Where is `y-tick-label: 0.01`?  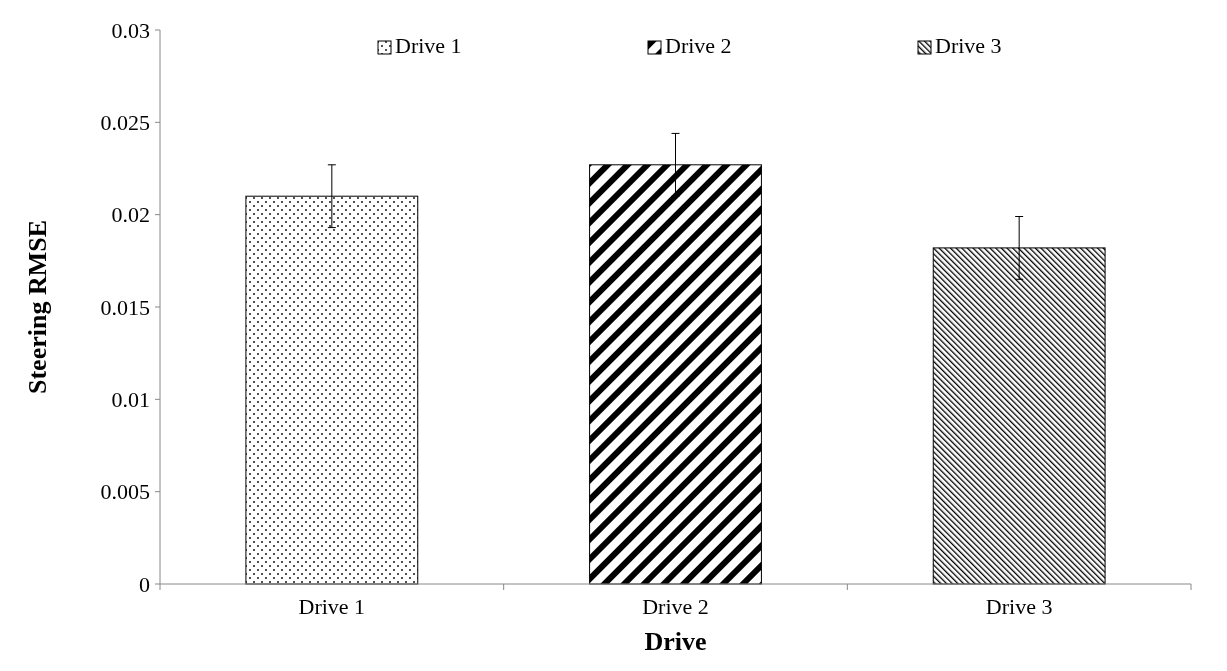
y-tick-label: 0.01 is located at coordinates (130, 400).